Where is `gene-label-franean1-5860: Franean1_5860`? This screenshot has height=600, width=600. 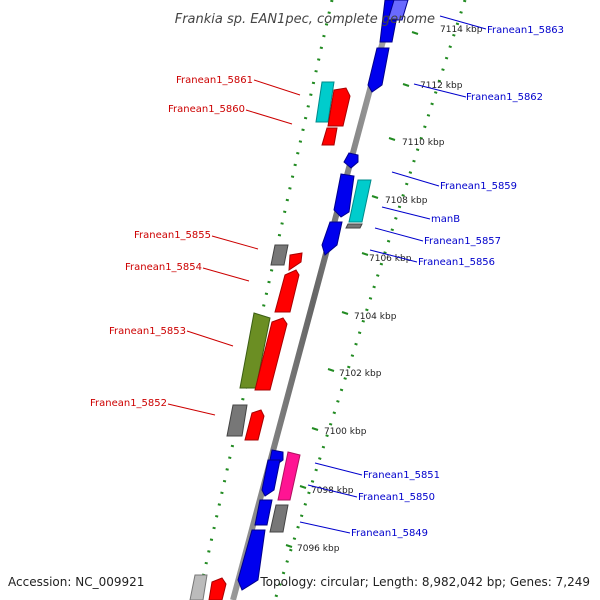 gene-label-franean1-5860: Franean1_5860 is located at coordinates (206, 109).